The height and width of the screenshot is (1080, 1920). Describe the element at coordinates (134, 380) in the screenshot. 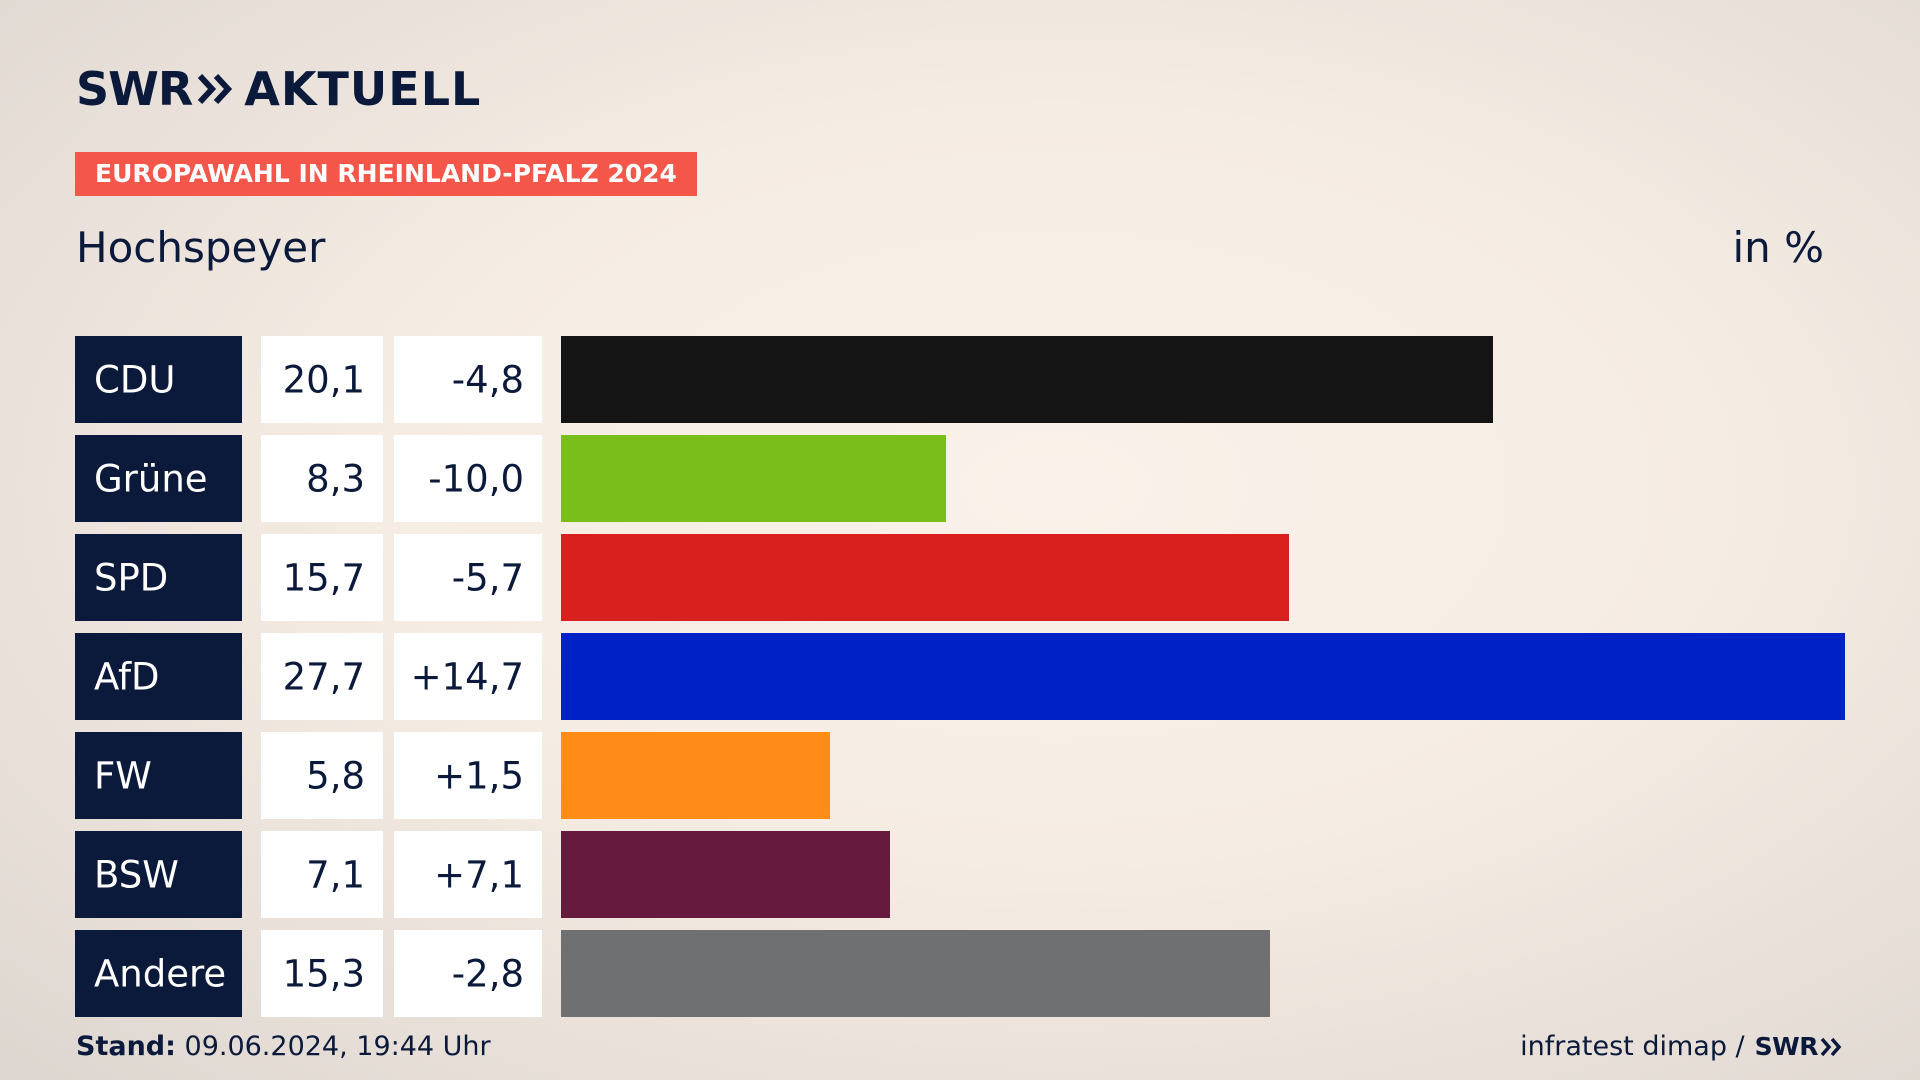

I see `party-label: CDU` at that location.